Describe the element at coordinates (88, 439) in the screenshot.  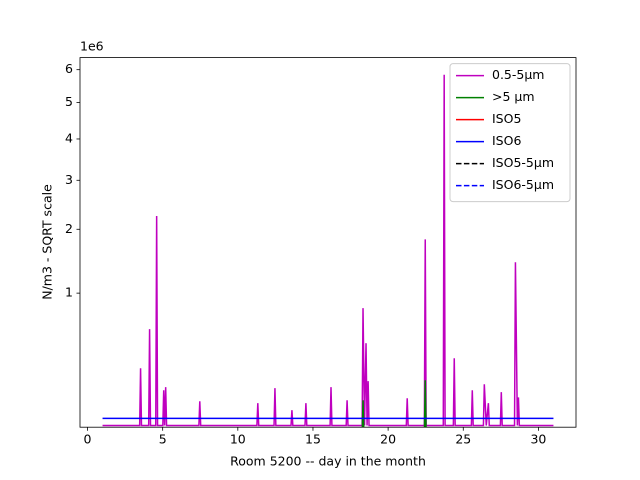
I see `x-tick-label: 0` at that location.